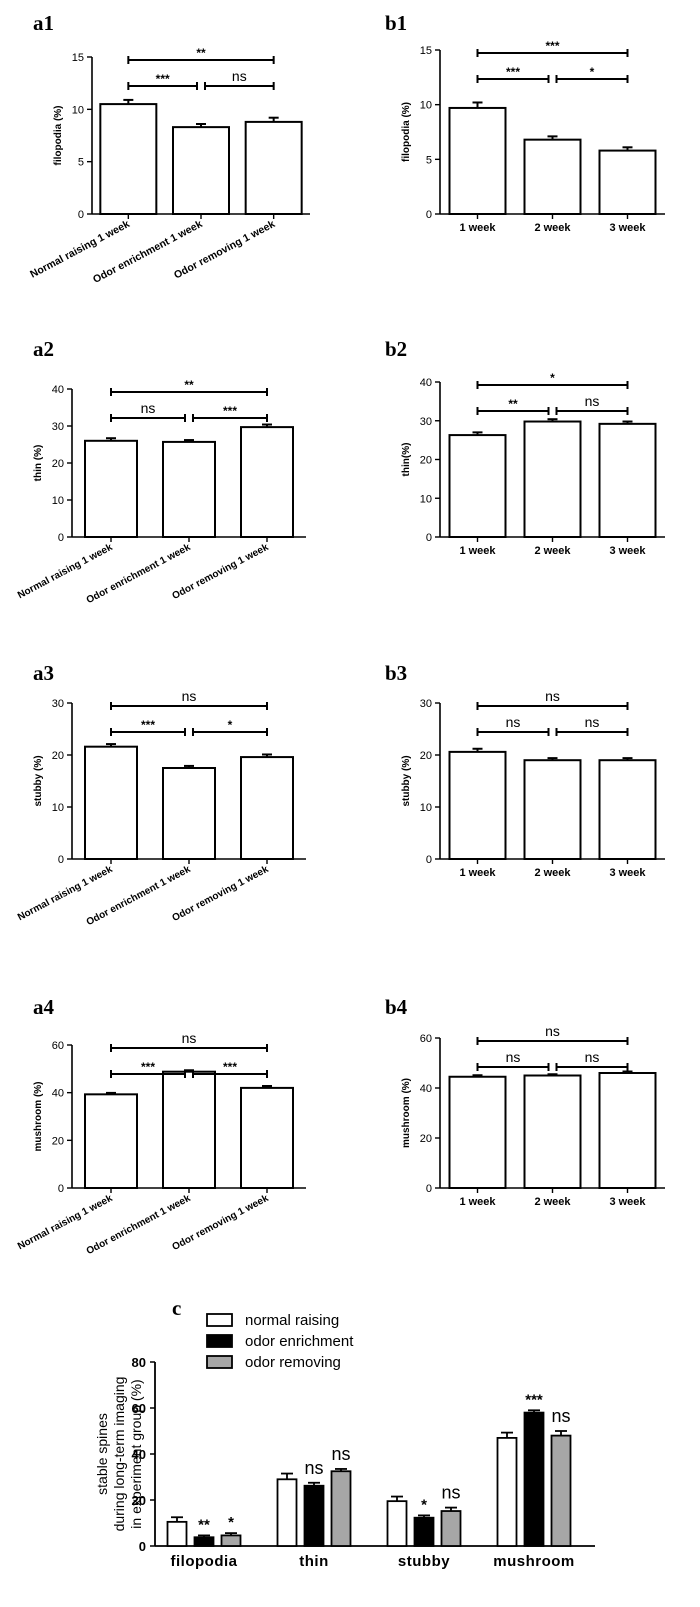  What do you see at coordinates (396, 1007) in the screenshot?
I see `panel-label: b4` at bounding box center [396, 1007].